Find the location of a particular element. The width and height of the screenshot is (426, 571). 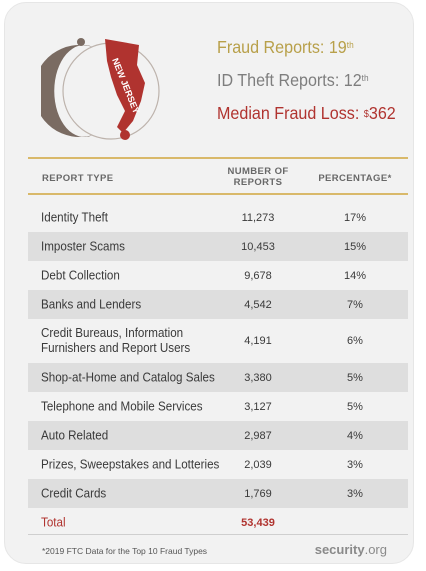

row-number: 9,678 is located at coordinates (258, 275).